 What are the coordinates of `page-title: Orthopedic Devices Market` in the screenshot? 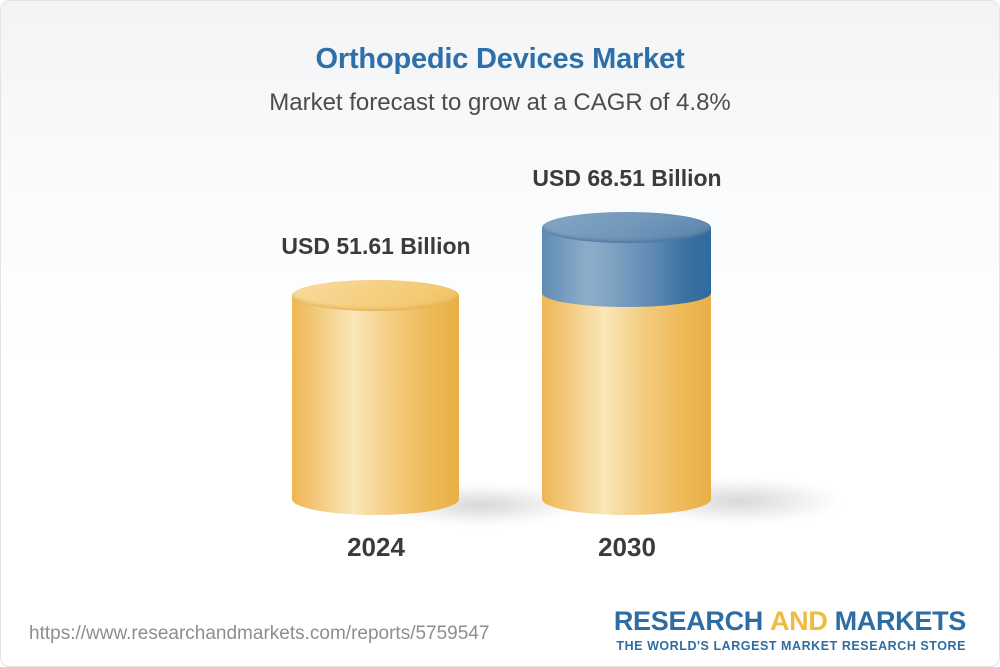 It's located at (500, 59).